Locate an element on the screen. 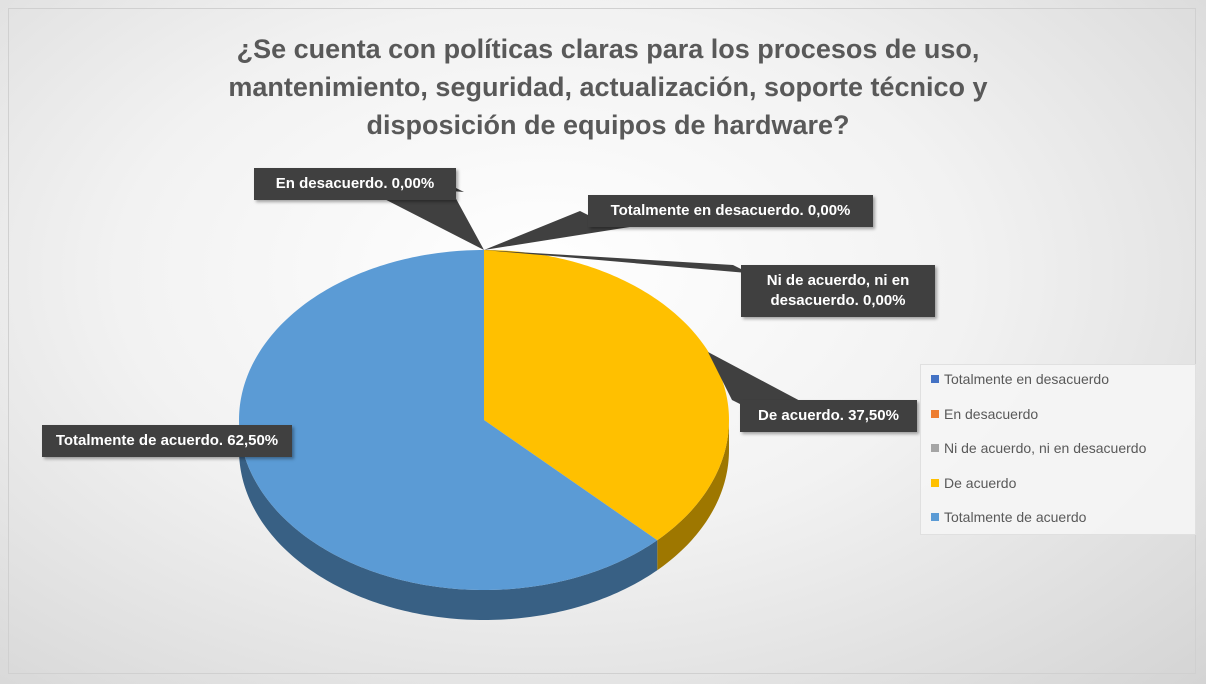  legend-item: Totalmente de acuerdo is located at coordinates (1008, 517).